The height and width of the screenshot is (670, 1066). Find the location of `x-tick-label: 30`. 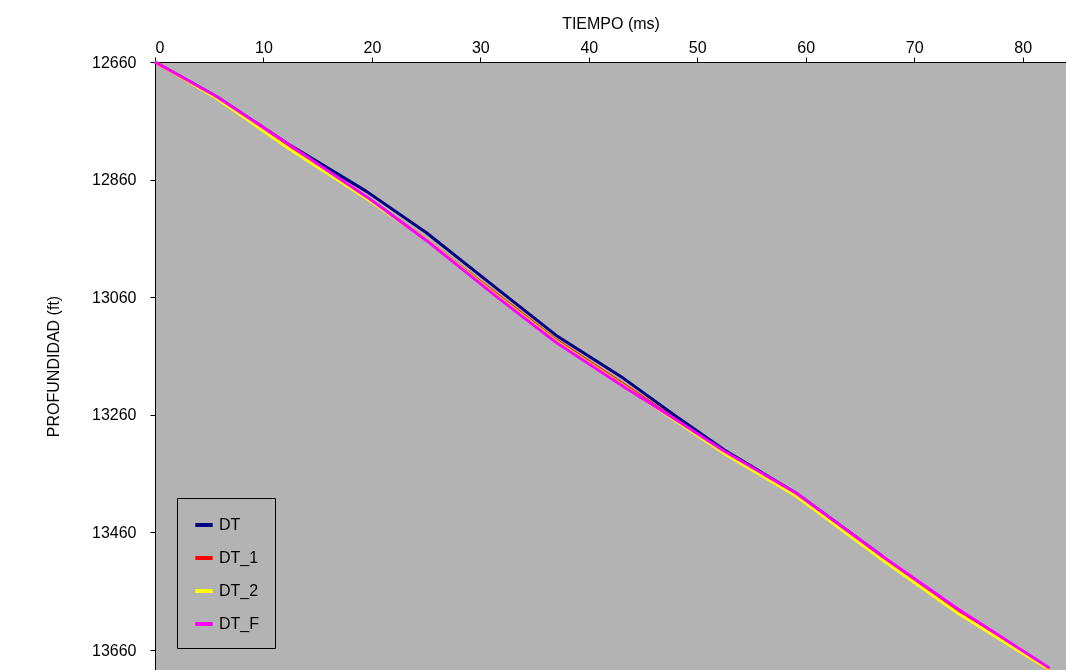

x-tick-label: 30 is located at coordinates (480, 47).